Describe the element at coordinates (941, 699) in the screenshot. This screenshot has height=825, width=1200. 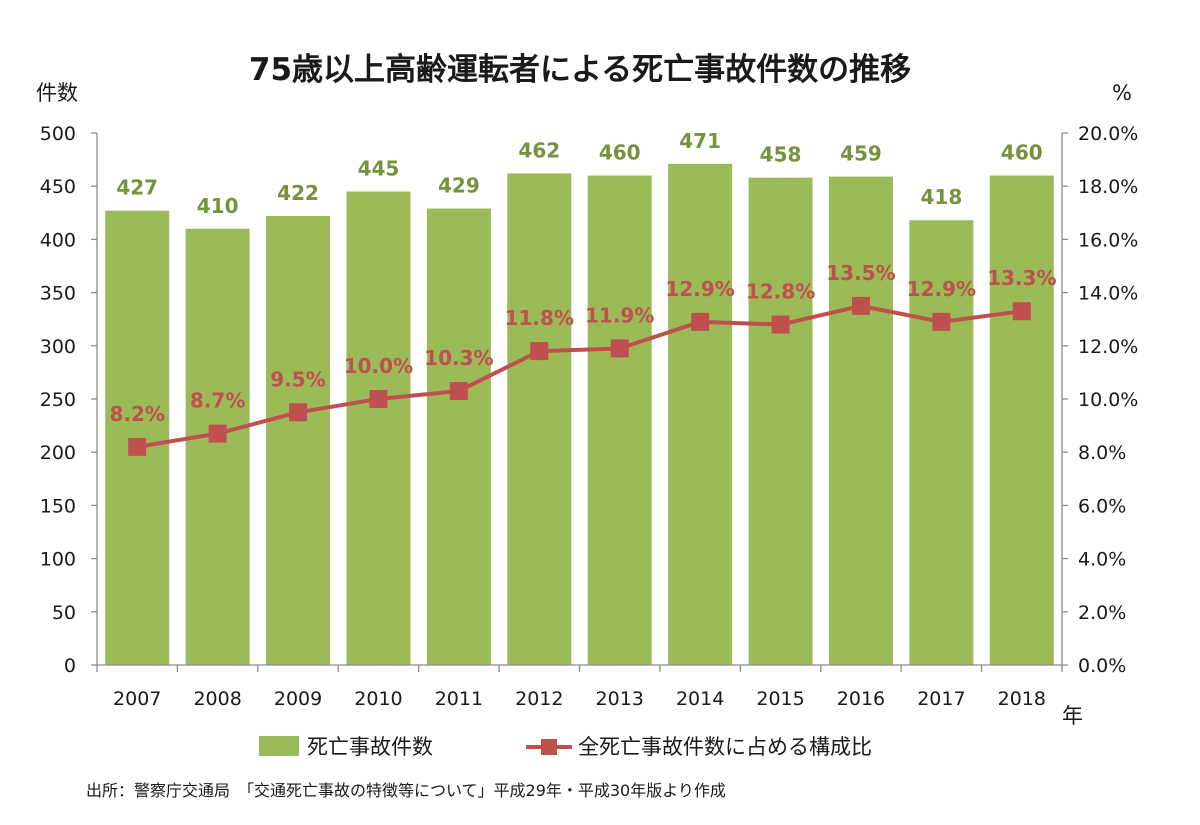
I see `x-tick-label: 2017` at that location.